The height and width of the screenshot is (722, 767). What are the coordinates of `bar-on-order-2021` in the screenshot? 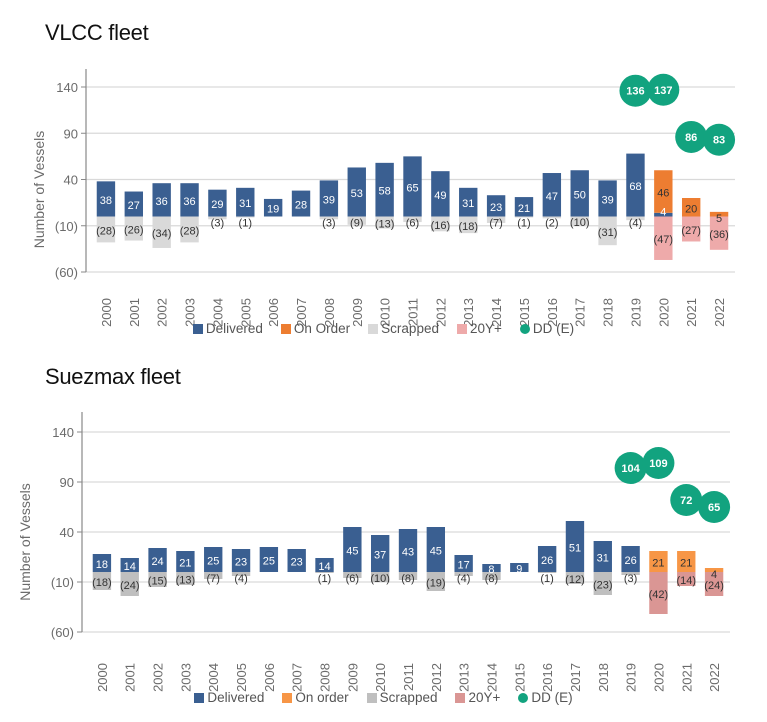 It's located at (686, 561).